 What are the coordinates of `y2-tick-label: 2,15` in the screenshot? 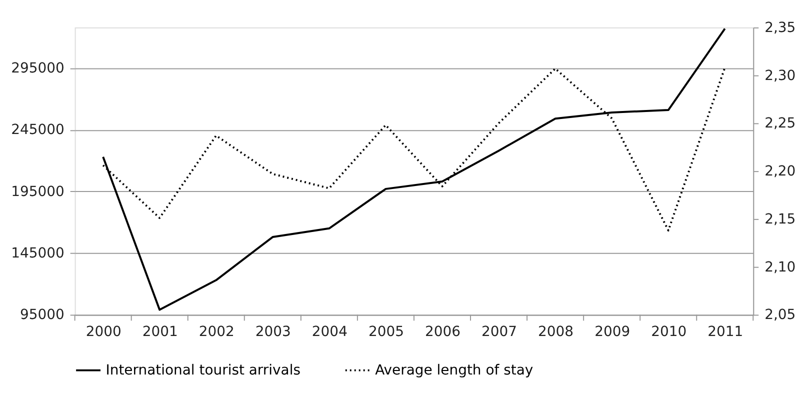 It's located at (780, 219).